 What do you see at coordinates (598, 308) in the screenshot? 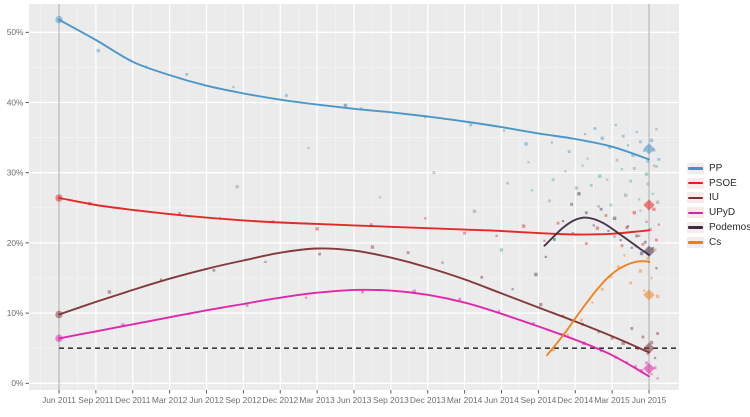
I see `trend-line-cs` at bounding box center [598, 308].